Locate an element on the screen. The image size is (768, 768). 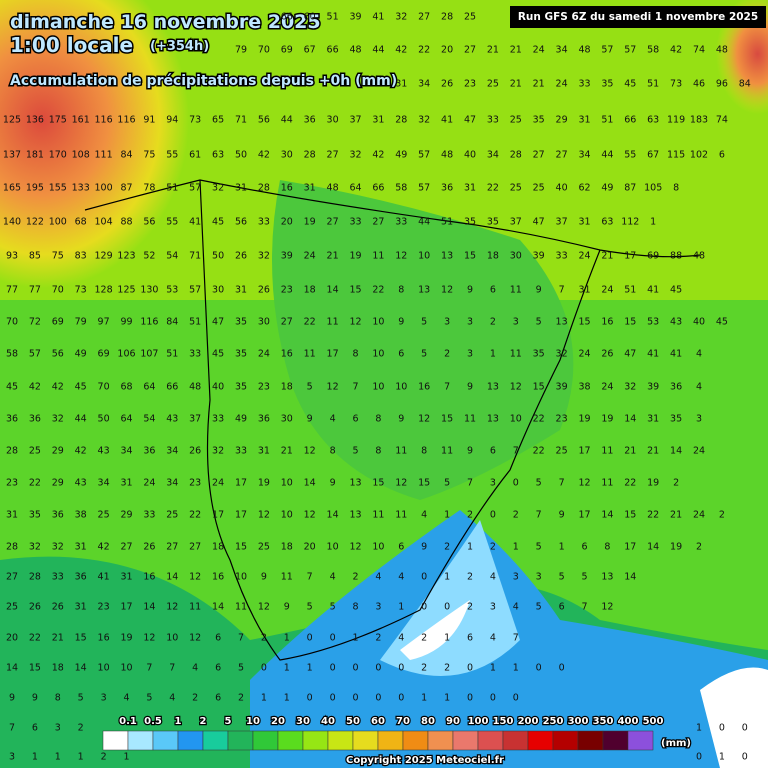
grid-value: 74 is located at coordinates (722, 120).